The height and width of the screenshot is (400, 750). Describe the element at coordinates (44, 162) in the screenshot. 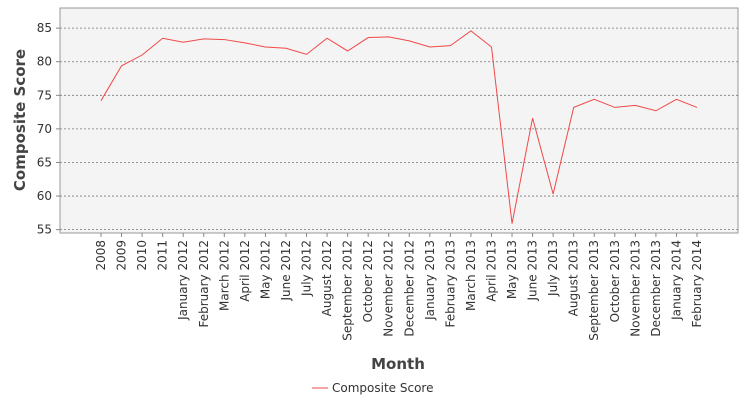

I see `y-tick-label: 65` at that location.